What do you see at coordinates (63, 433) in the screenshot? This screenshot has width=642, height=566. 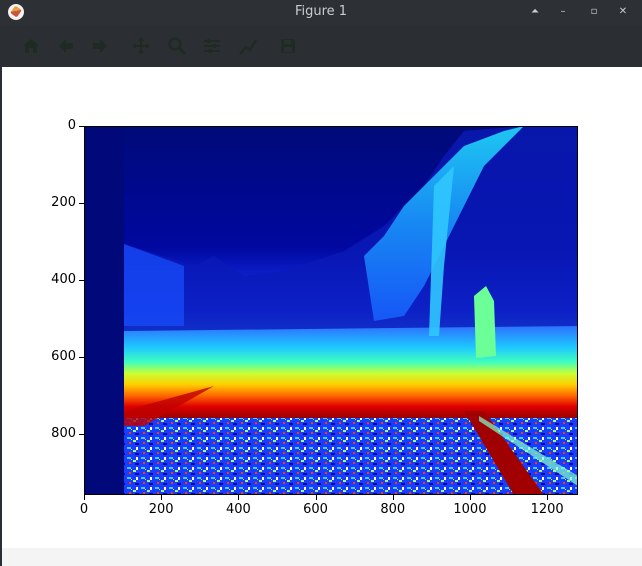 I see `y-tick-label: 800` at bounding box center [63, 433].